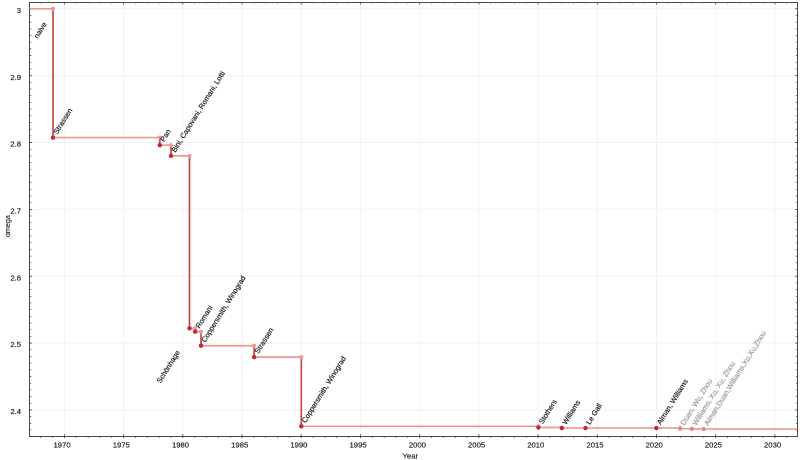 This screenshot has width=800, height=460. Describe the element at coordinates (239, 445) in the screenshot. I see `svg-text: 1985` at that location.